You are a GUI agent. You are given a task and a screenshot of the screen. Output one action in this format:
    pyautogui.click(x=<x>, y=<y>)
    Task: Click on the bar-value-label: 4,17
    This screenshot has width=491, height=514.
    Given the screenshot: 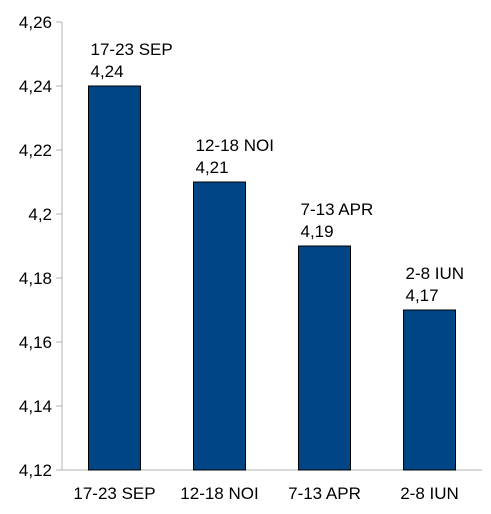 What is the action you would take?
    pyautogui.click(x=422, y=295)
    